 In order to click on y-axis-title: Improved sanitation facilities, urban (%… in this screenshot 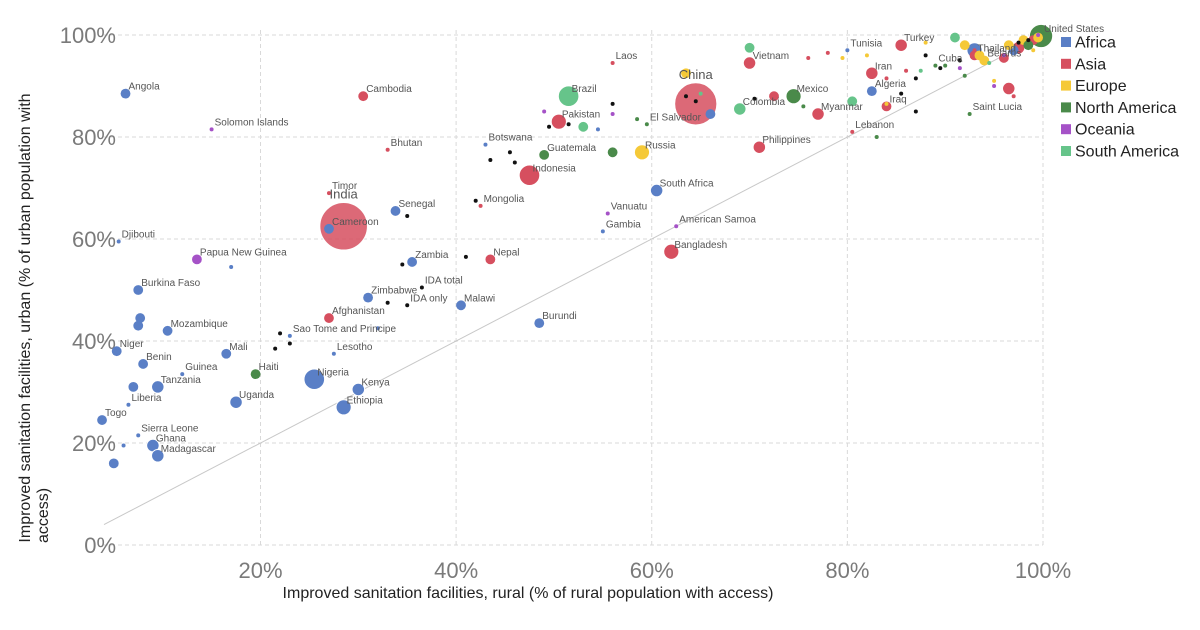, I will do `click(34, 318)`.